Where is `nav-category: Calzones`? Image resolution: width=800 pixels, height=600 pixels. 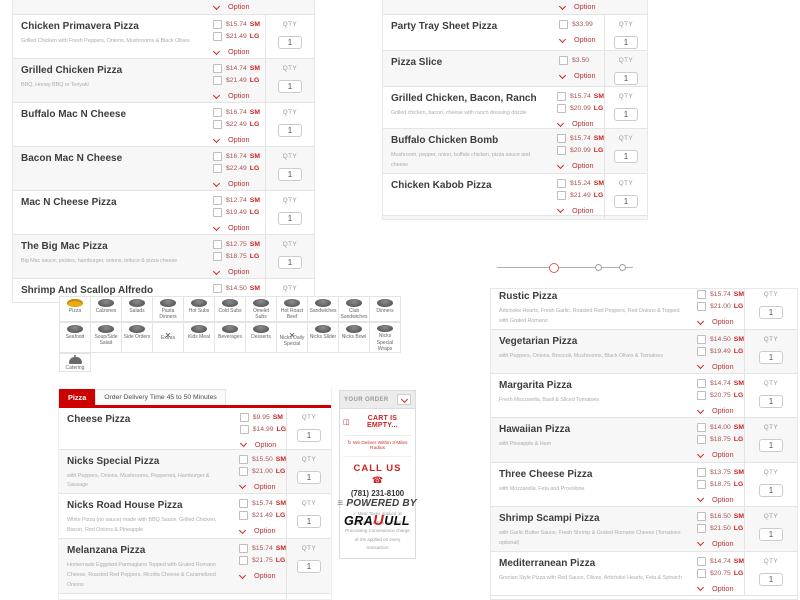
nav-category: Calzones is located at coordinates (106, 309).